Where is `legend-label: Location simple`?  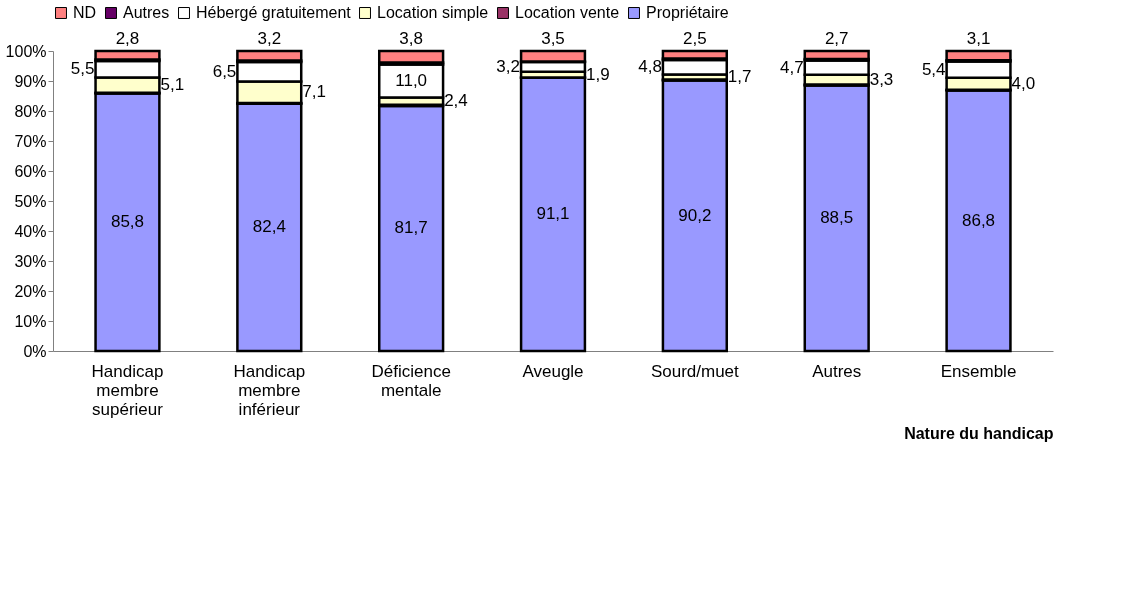 legend-label: Location simple is located at coordinates (433, 12).